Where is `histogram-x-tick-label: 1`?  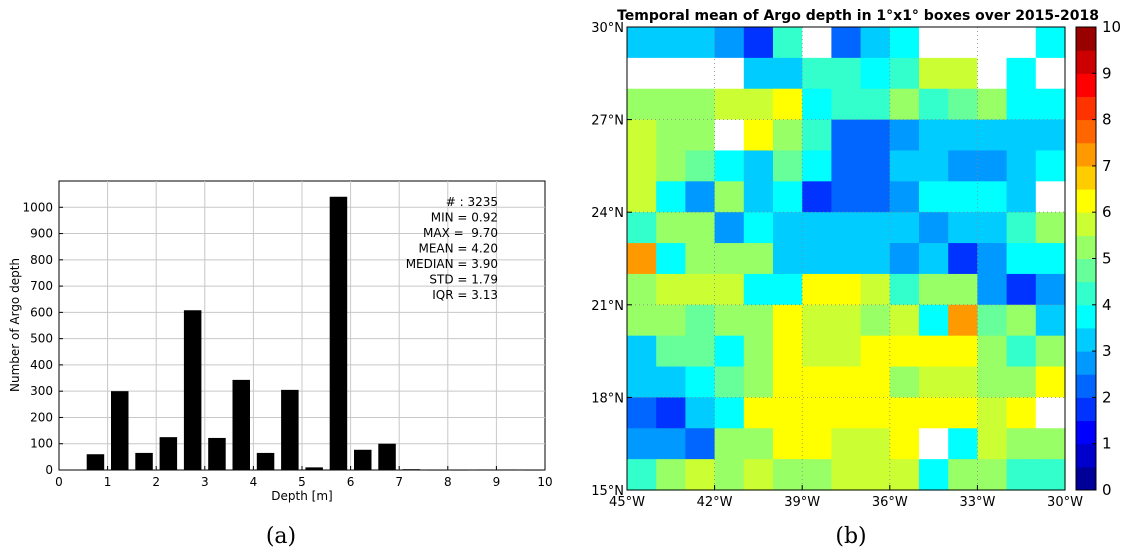
histogram-x-tick-label: 1 is located at coordinates (108, 482).